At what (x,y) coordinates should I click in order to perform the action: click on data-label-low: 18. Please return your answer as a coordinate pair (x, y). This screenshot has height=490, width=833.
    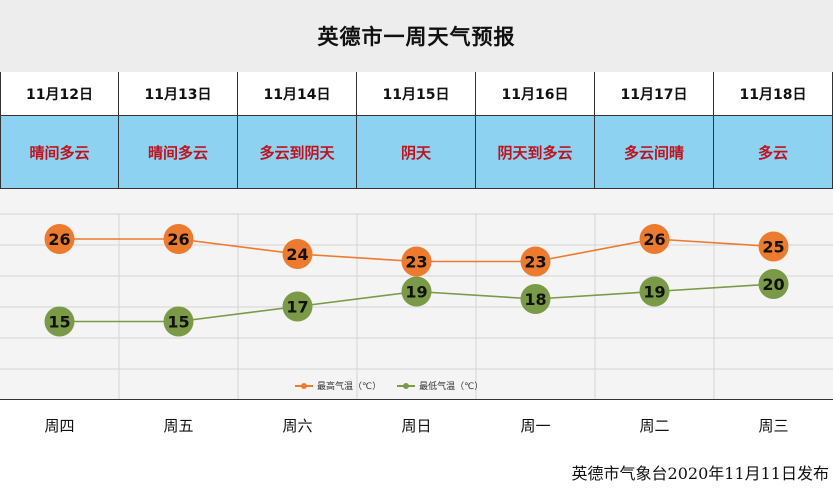
    Looking at the image, I should click on (535, 299).